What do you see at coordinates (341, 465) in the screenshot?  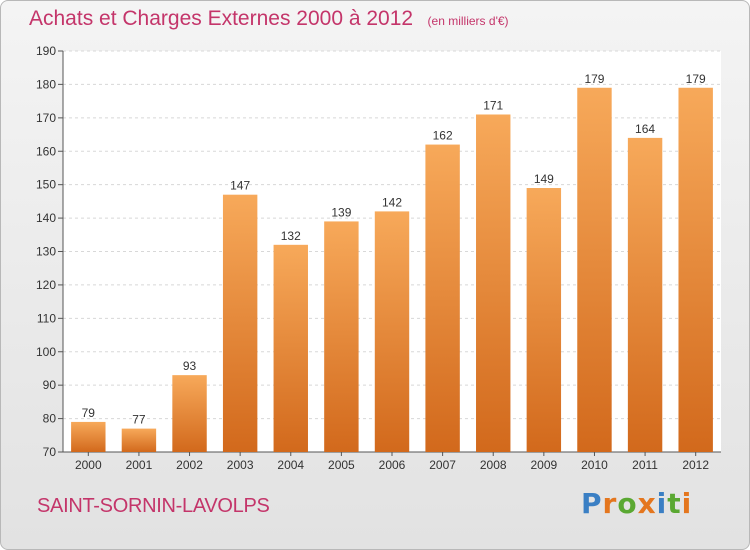 I see `x-tick-label: 2005` at bounding box center [341, 465].